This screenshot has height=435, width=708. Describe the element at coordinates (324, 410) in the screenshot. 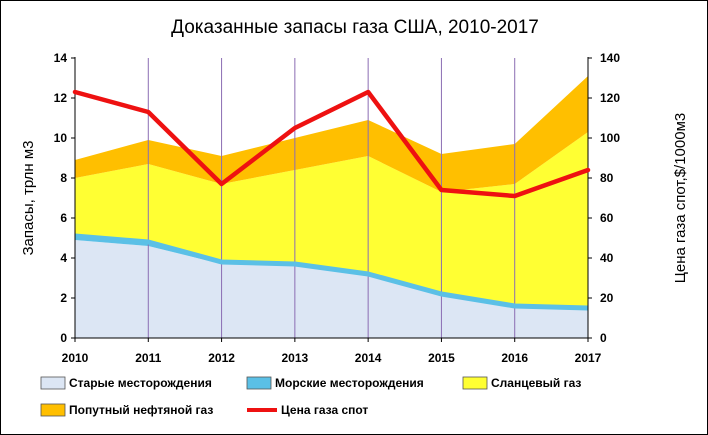

I see `legend-label: Цена газа спот` at that location.